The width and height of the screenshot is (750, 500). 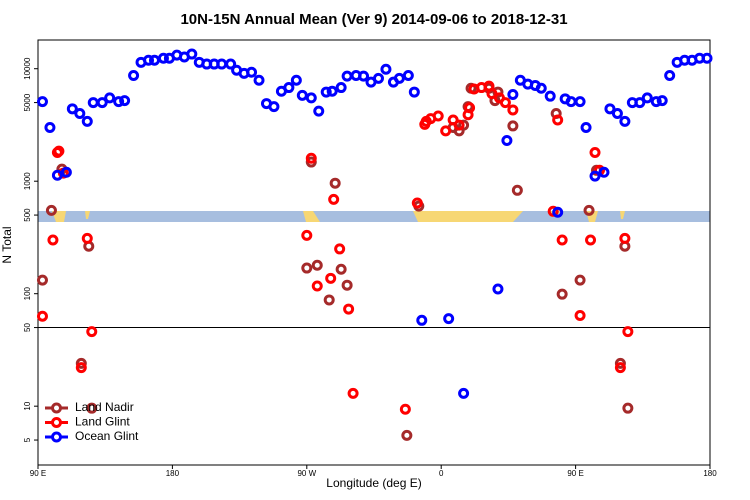 What do you see at coordinates (27, 181) in the screenshot?
I see `y-tick-label: 1000` at bounding box center [27, 181].